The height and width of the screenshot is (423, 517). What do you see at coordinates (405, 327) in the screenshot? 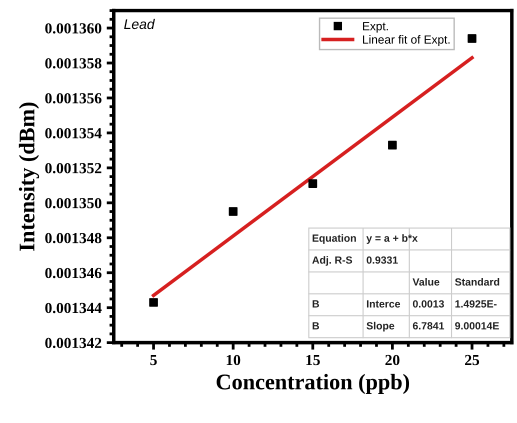
I see `text: B Slope 6.7841 9.00014E` at bounding box center [405, 327].